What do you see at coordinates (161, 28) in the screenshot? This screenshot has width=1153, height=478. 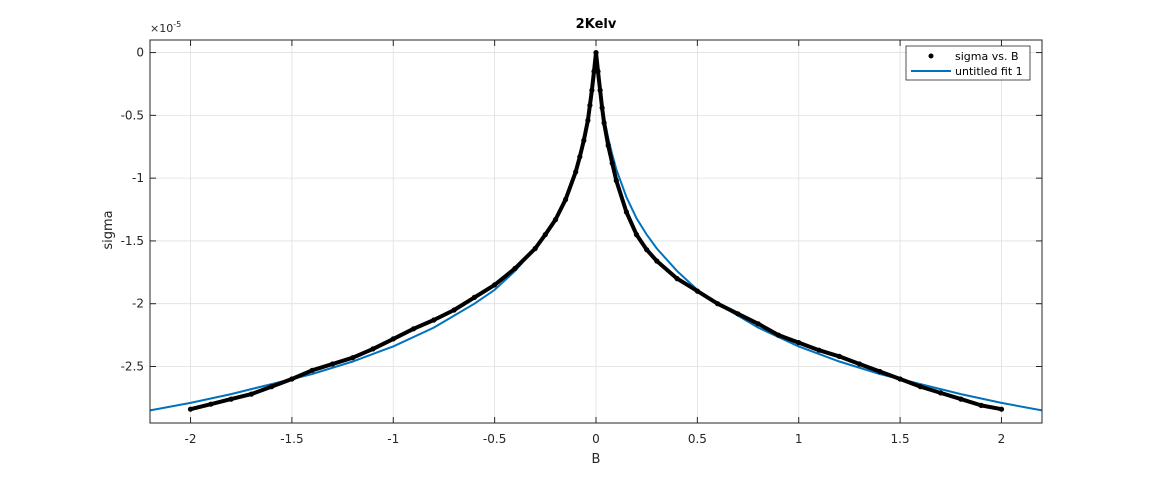 I see `y-axis-multiplier-base: ×10` at bounding box center [161, 28].